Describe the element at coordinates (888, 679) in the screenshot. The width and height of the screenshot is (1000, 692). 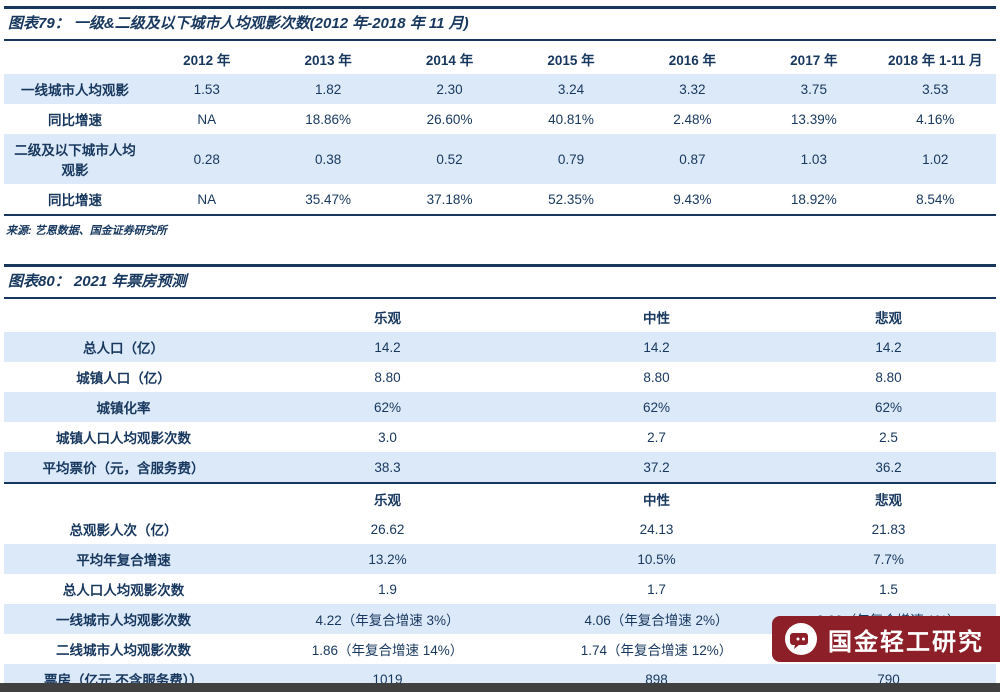
I see `value-cell: 790` at that location.